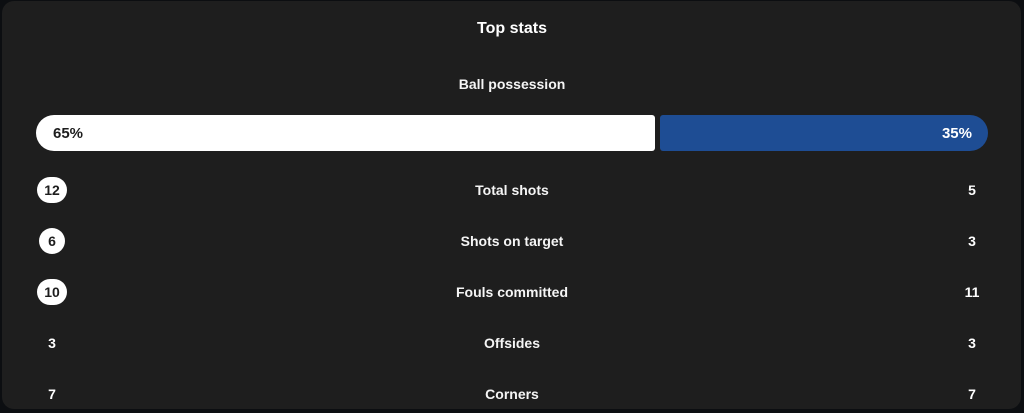 The height and width of the screenshot is (413, 1024). I want to click on stat-label: Shots on target, so click(512, 240).